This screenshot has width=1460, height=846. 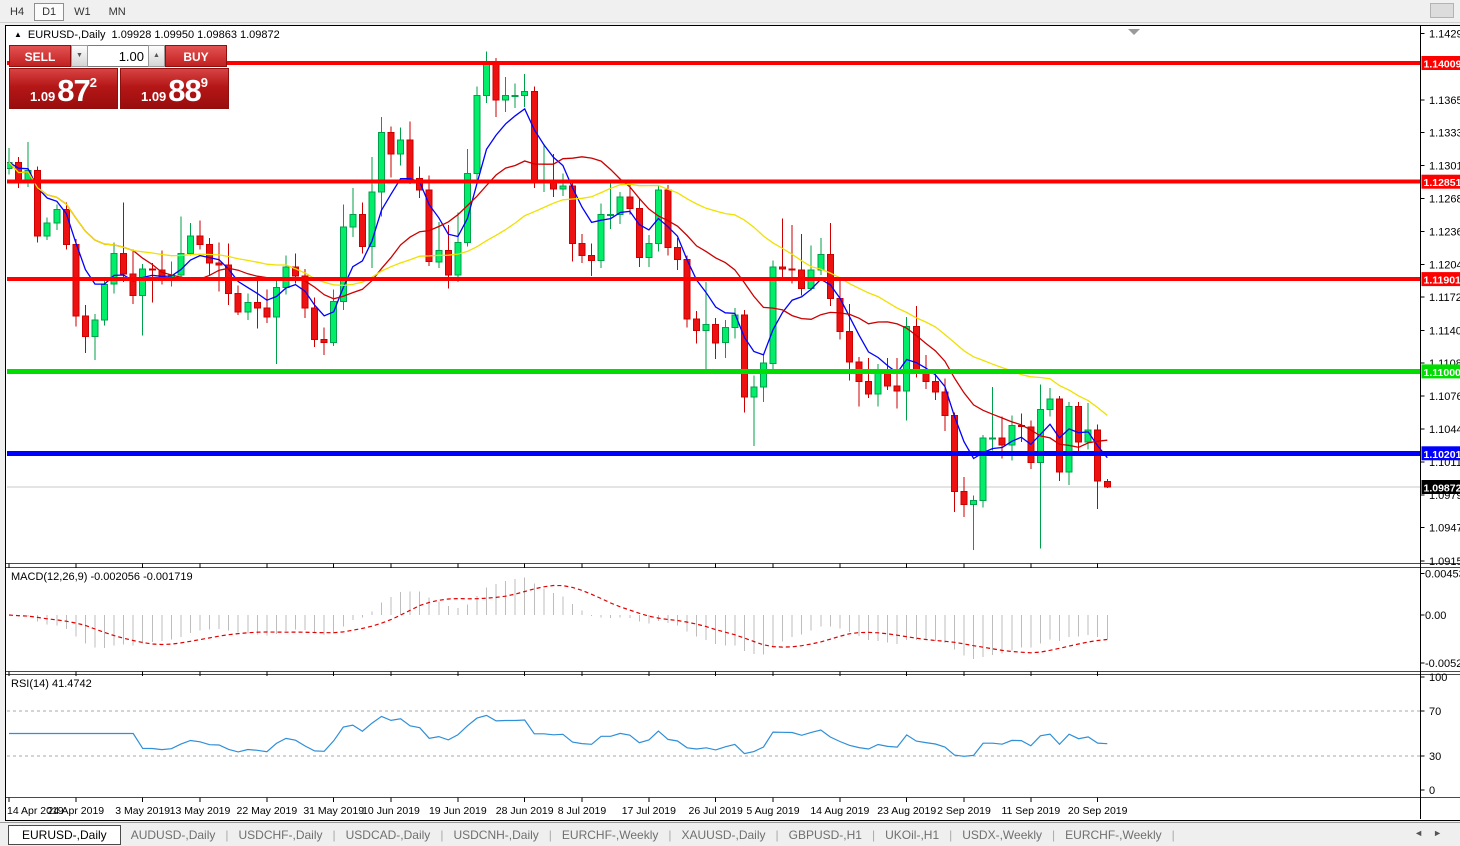 What do you see at coordinates (1098, 811) in the screenshot?
I see `date-axis-tick: 20 Sep 2019` at bounding box center [1098, 811].